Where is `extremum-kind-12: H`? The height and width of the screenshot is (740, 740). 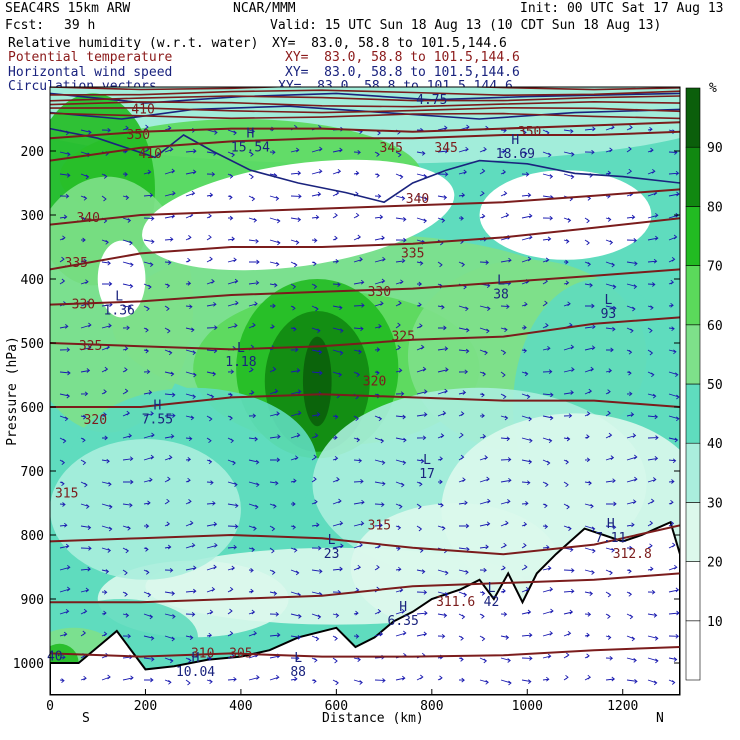 extremum-kind-12: H is located at coordinates (196, 658).